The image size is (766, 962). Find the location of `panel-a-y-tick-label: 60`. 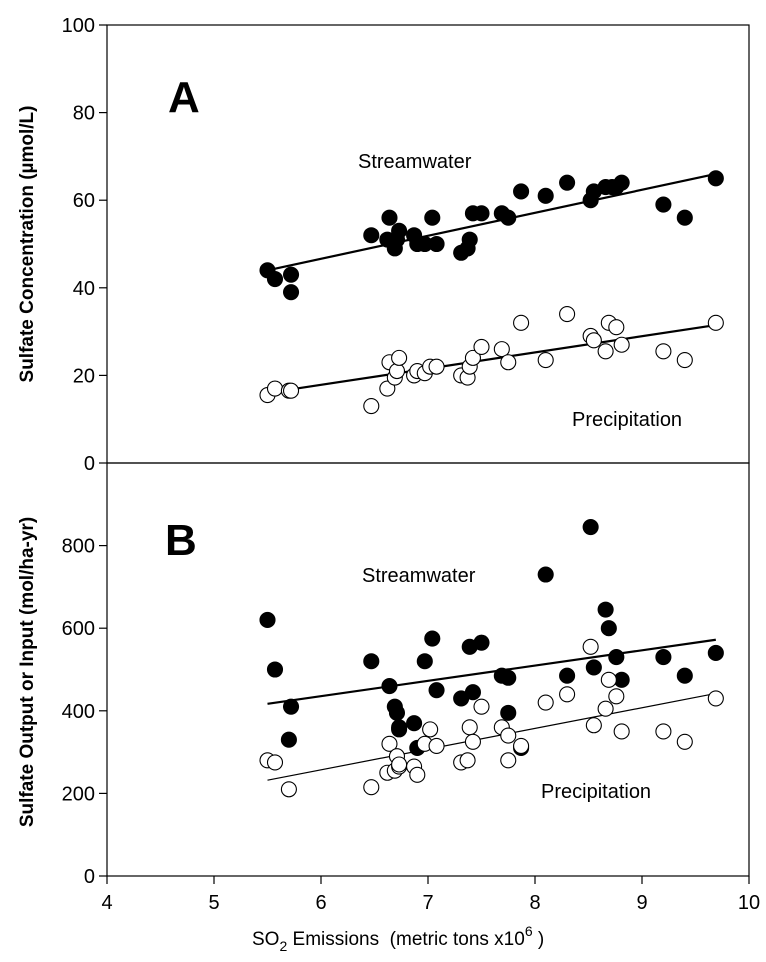

panel-a-y-tick-label: 60 is located at coordinates (84, 201).